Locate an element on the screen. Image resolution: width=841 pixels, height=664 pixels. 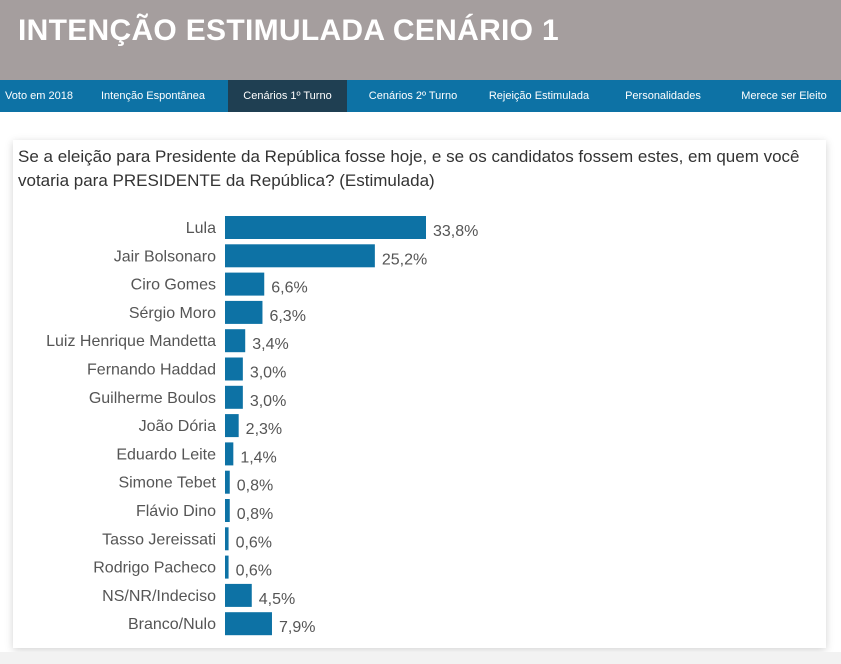
data-label: 25,2% is located at coordinates (404, 259).